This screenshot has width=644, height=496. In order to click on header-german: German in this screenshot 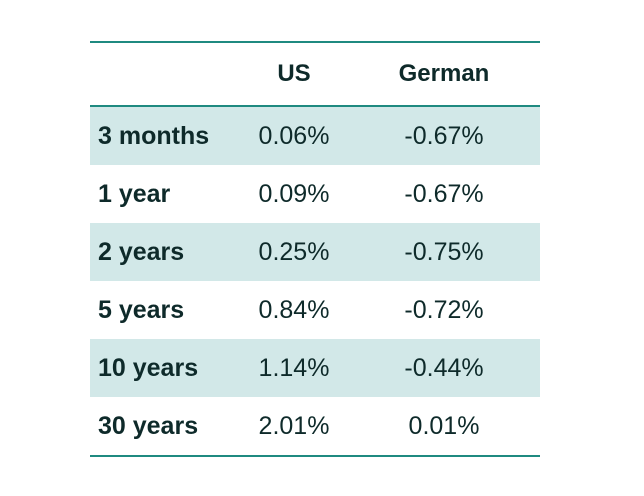, I will do `click(444, 73)`.